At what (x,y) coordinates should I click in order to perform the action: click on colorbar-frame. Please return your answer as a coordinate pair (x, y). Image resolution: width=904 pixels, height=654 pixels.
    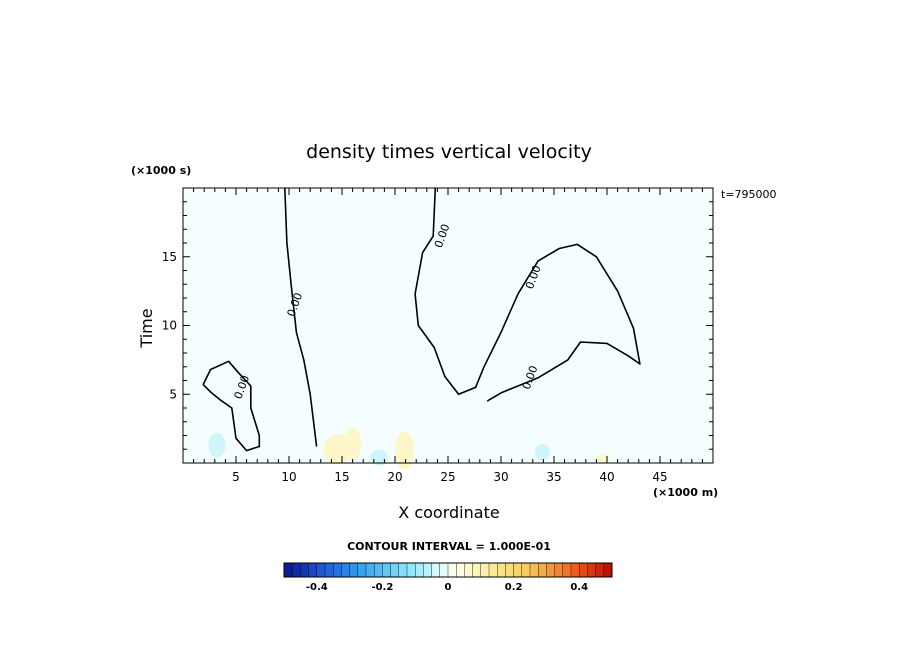
    Looking at the image, I should click on (448, 570).